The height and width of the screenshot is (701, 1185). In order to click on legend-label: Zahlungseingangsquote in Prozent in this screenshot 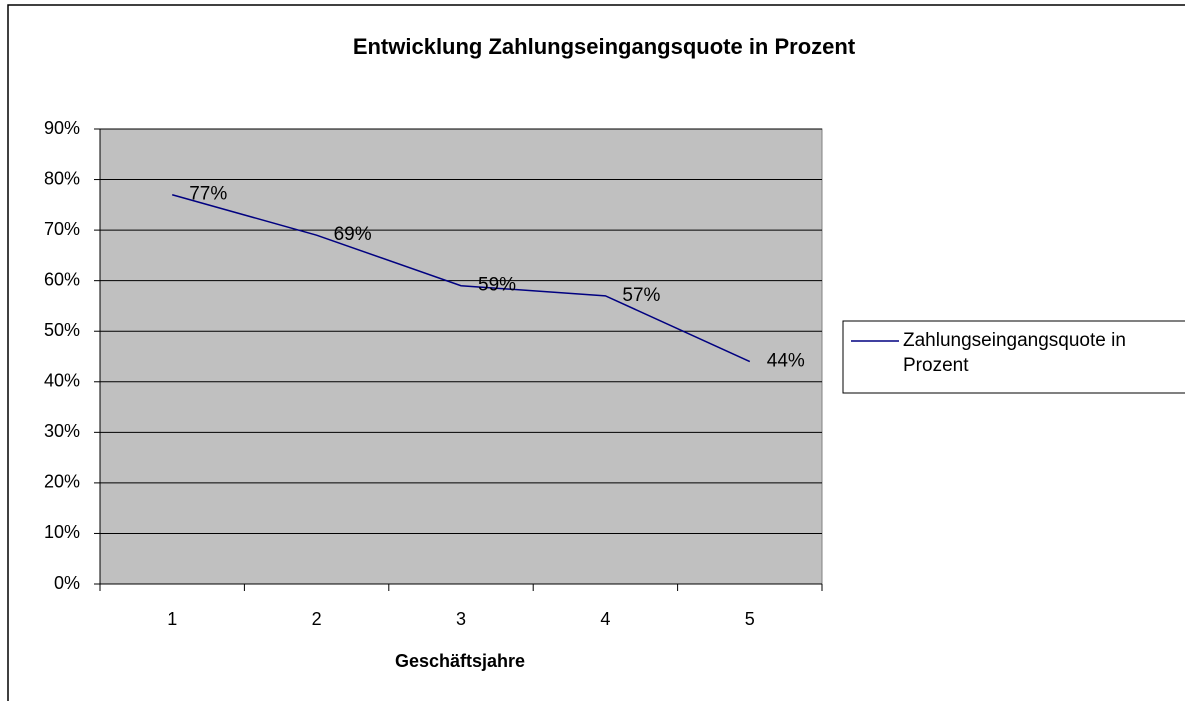, I will do `click(1014, 353)`.